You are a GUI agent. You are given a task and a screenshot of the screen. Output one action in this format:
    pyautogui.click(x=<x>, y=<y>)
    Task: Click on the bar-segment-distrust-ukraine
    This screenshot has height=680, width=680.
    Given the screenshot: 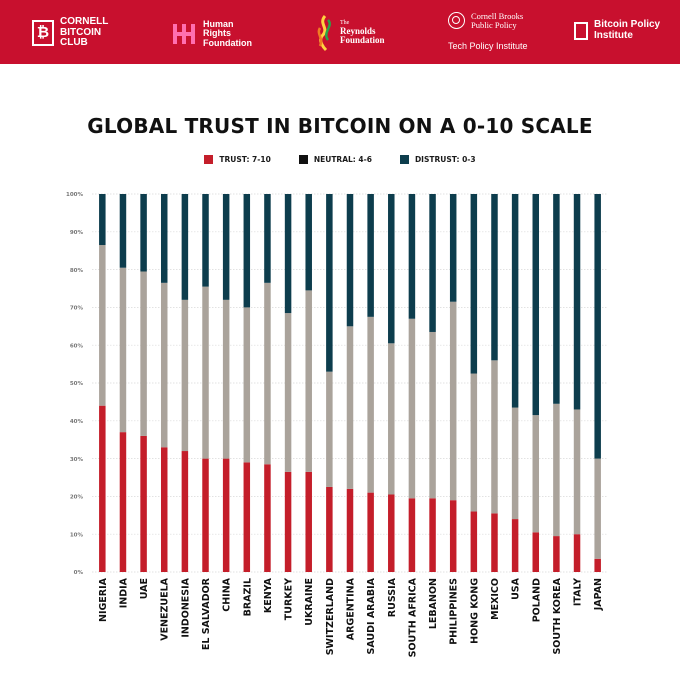 What is the action you would take?
    pyautogui.click(x=308, y=242)
    